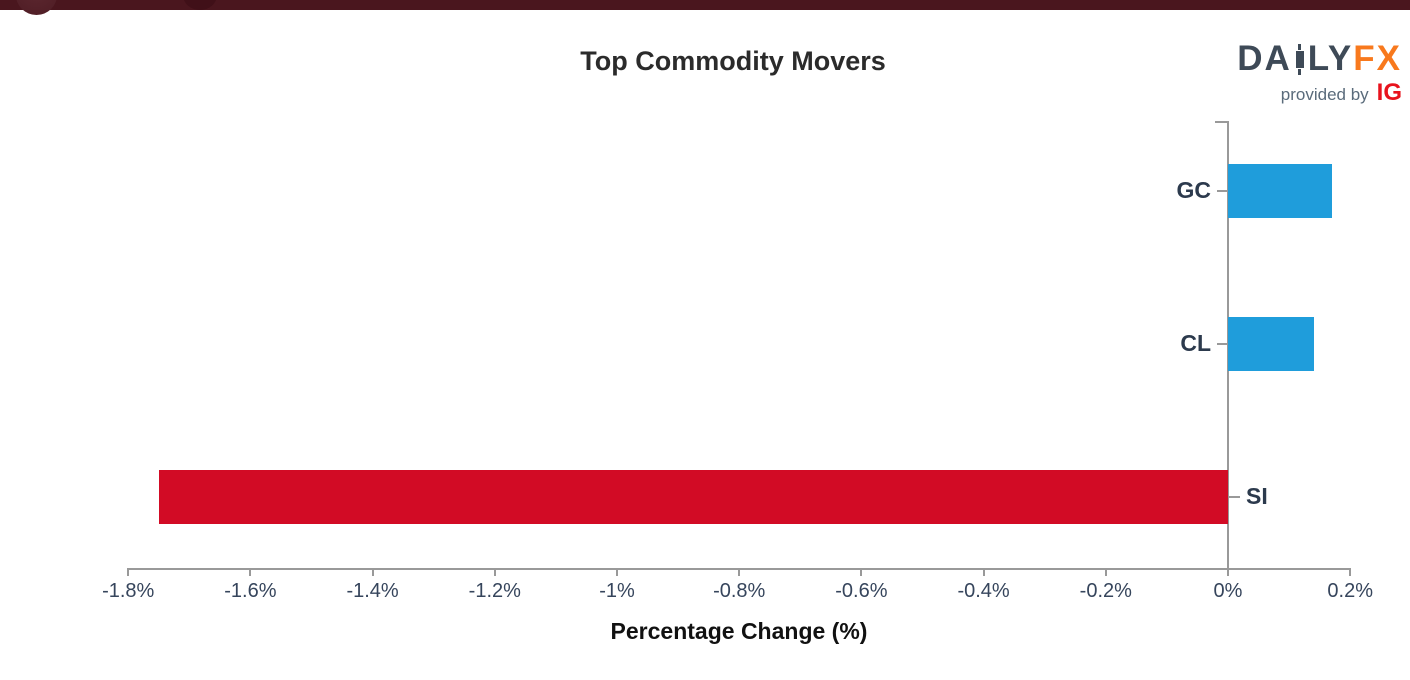 The image size is (1410, 680). I want to click on x-tick-label: -0.8%, so click(739, 591).